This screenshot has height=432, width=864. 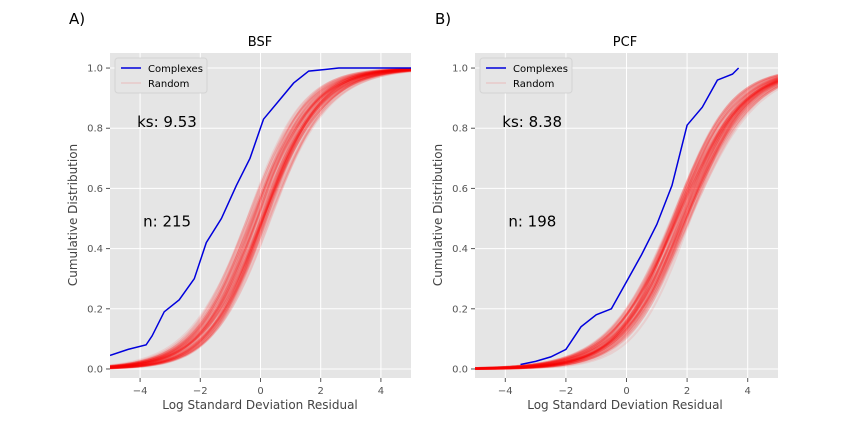 What do you see at coordinates (532, 222) in the screenshot?
I see `annotation-text: n: 198` at bounding box center [532, 222].